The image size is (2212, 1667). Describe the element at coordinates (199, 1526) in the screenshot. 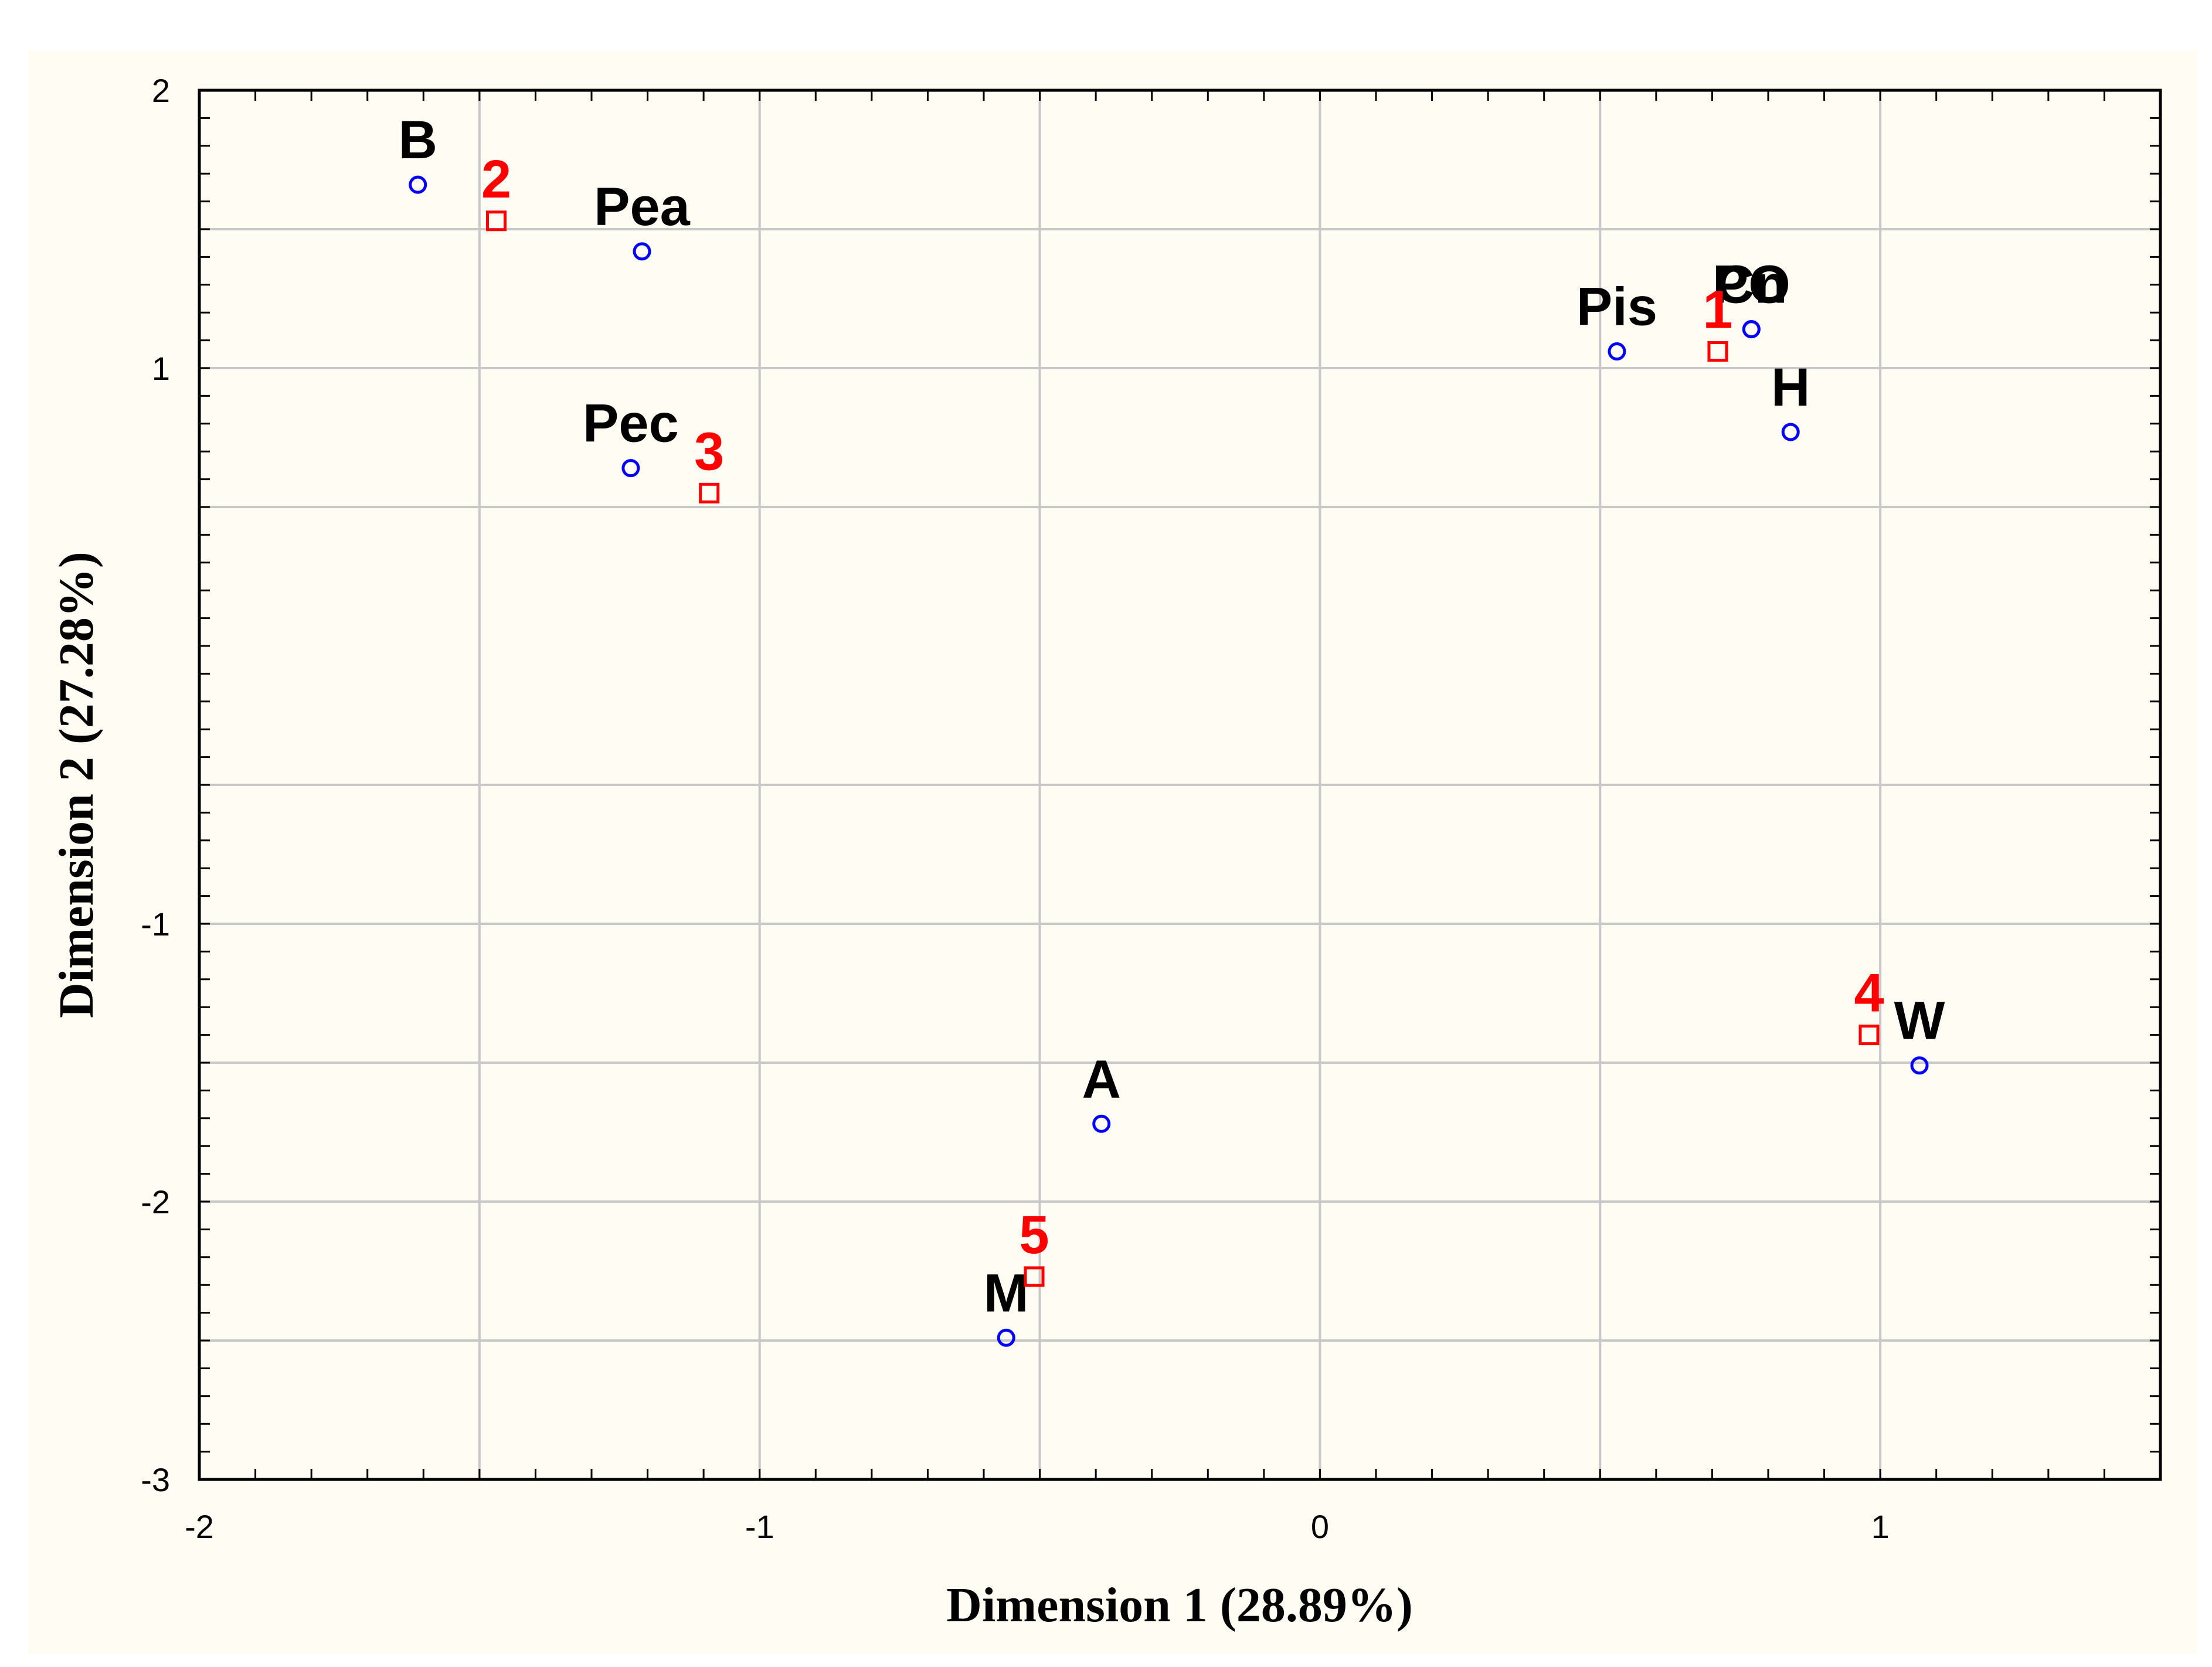

I see `x-tick-label: -2` at that location.